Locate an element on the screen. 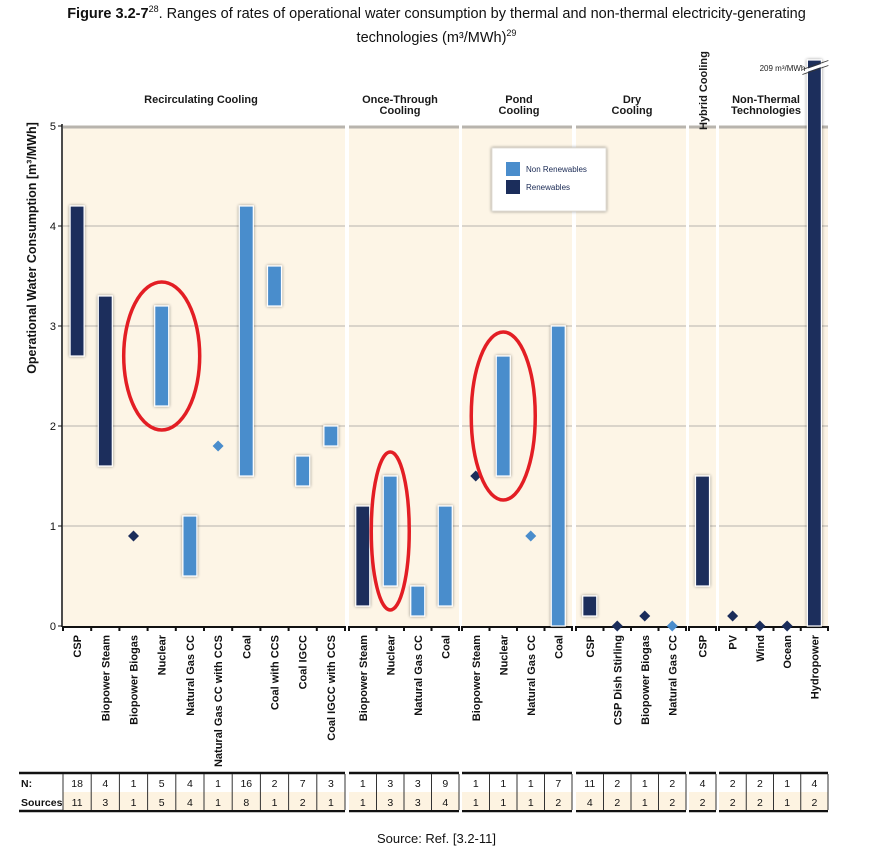 The image size is (873, 848). group-title-hybrid-cooling: Hybrid Cooling is located at coordinates (704, 90).